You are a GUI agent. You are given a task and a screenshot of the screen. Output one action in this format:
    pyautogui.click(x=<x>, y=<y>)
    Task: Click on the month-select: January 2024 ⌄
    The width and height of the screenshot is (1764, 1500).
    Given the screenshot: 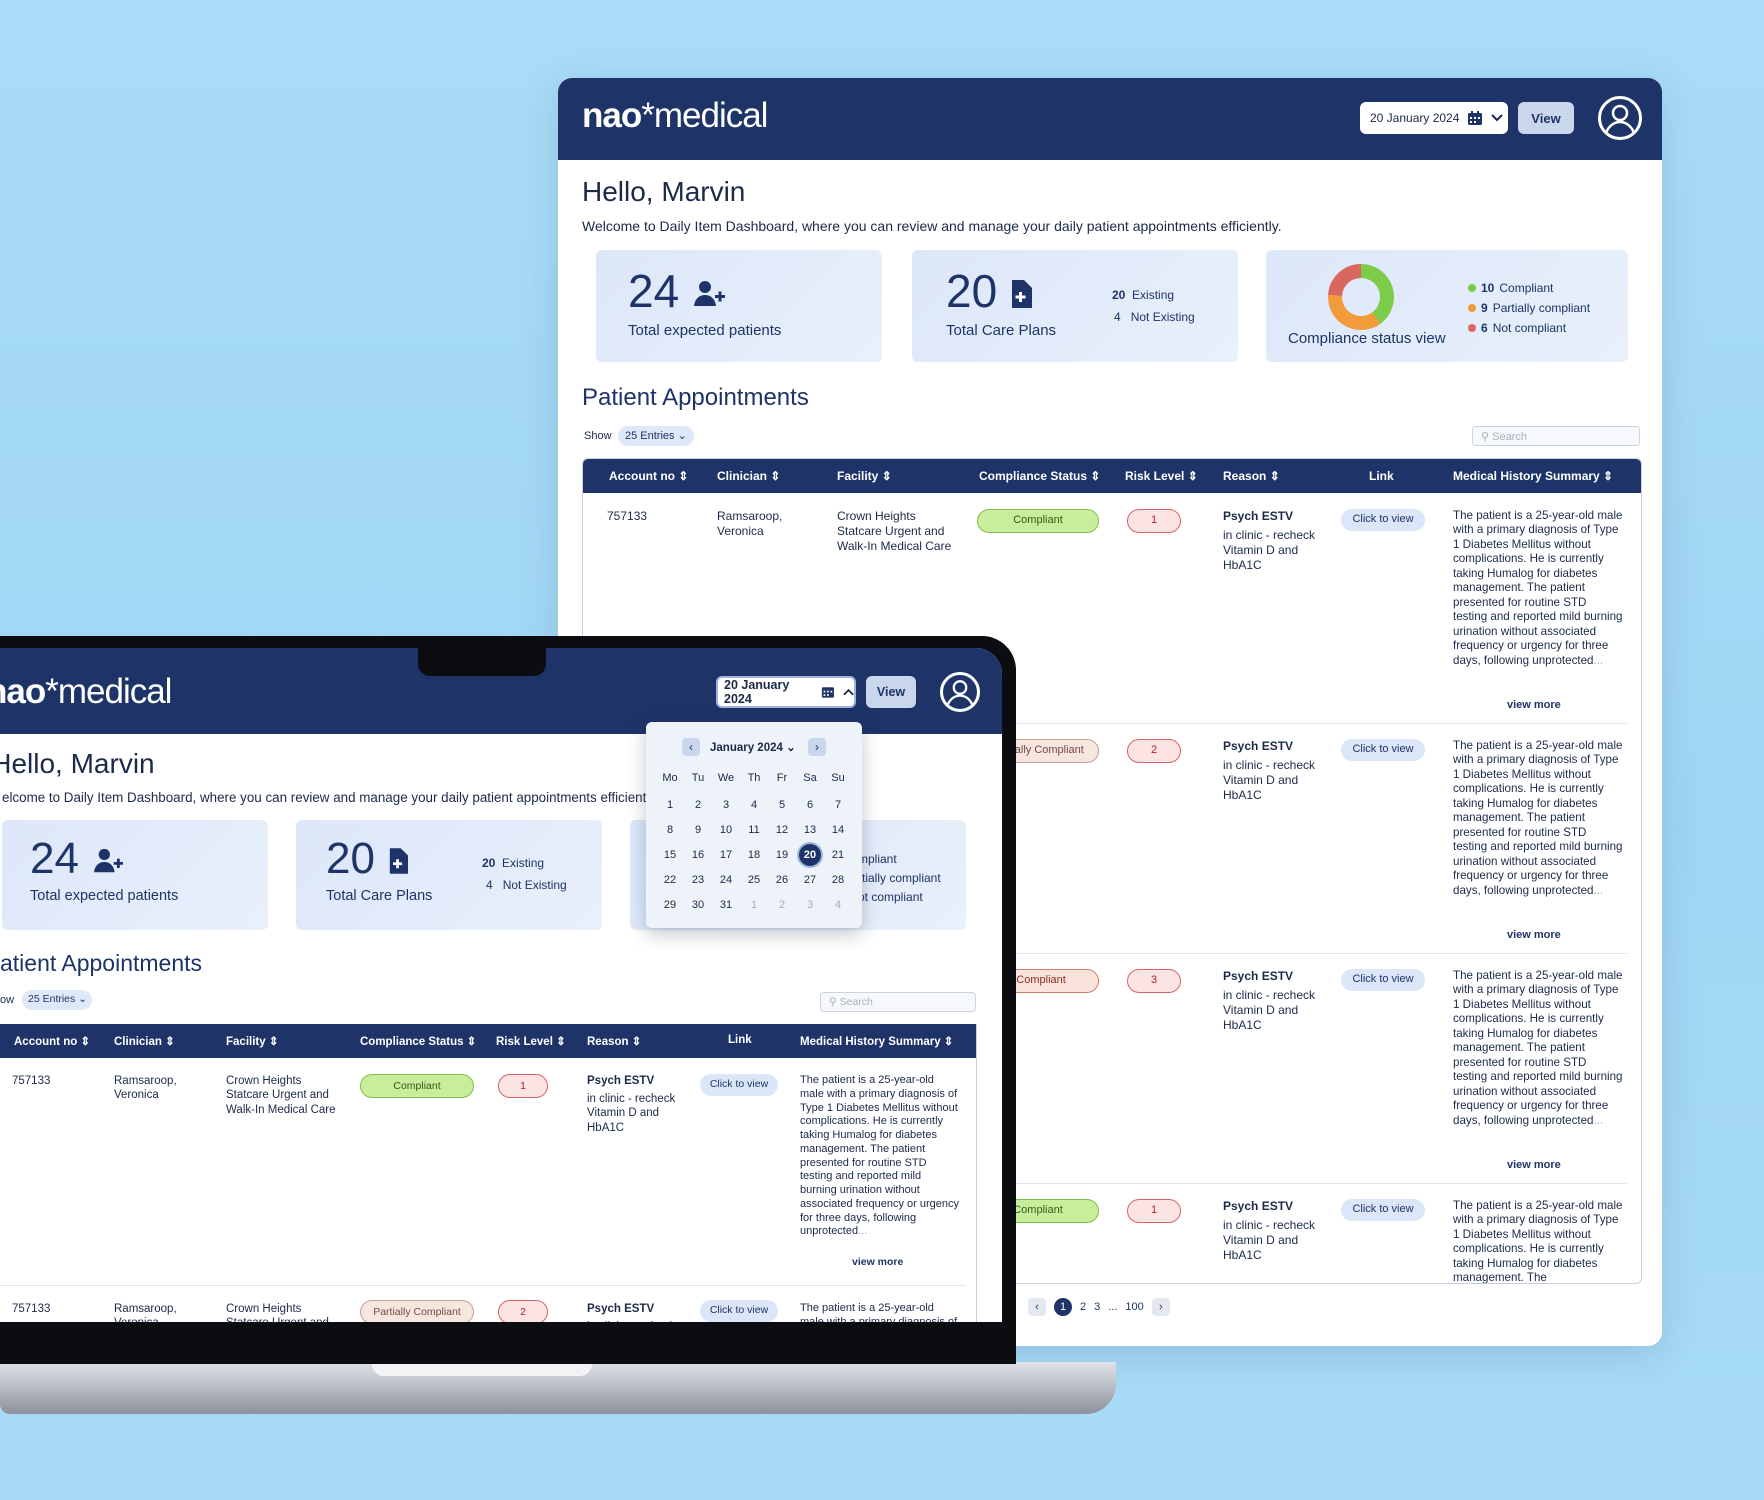 What is the action you would take?
    pyautogui.click(x=753, y=748)
    